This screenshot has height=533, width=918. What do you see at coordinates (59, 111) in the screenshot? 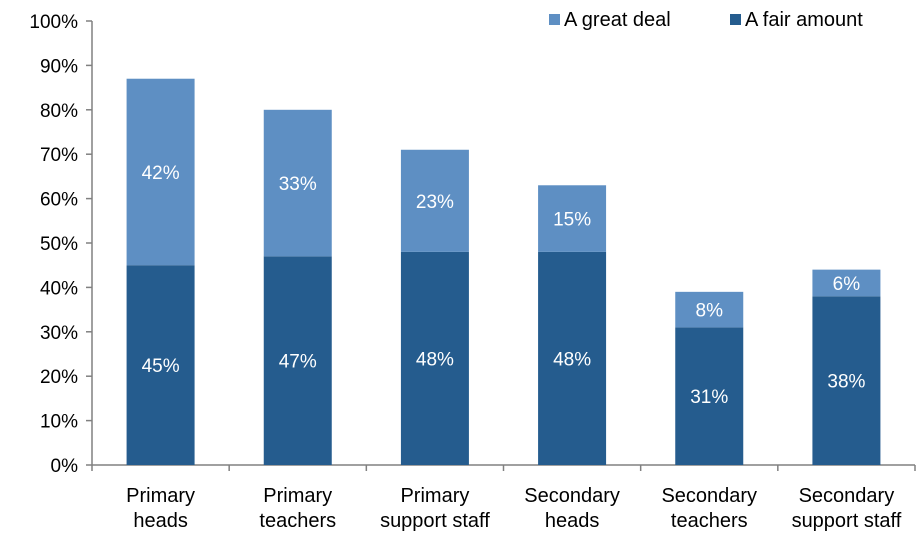
I see `y-tick-label: 80%` at bounding box center [59, 111].